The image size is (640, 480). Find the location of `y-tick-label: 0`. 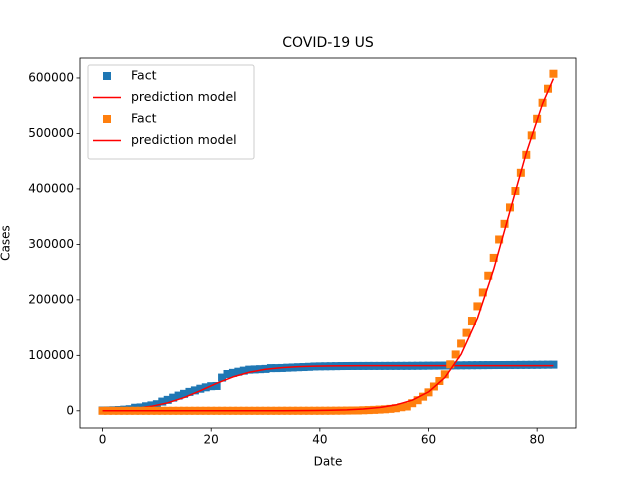

y-tick-label: 0 is located at coordinates (70, 410).